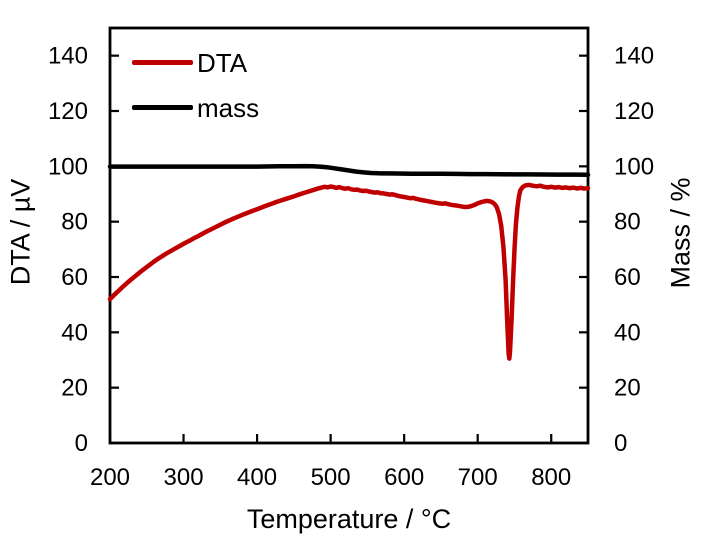  Describe the element at coordinates (74, 222) in the screenshot. I see `left-y-tick-label: 80` at that location.